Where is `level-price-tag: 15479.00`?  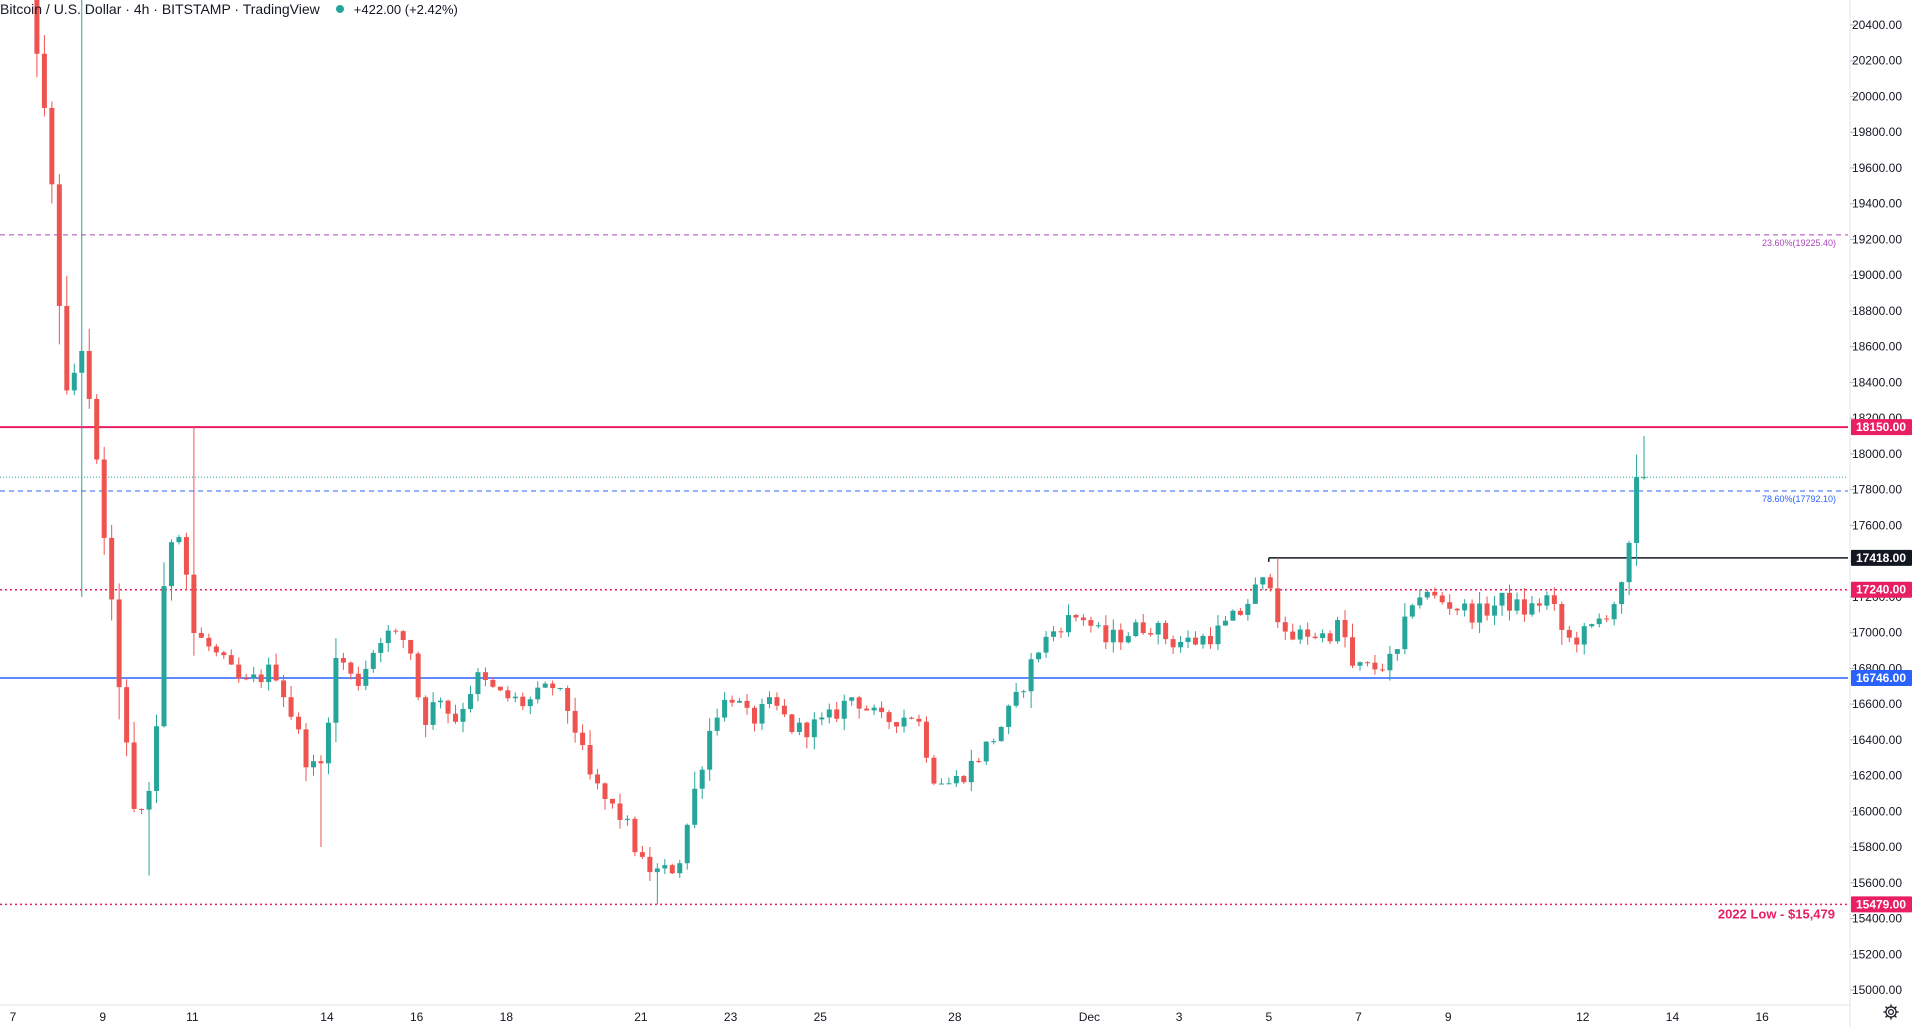 level-price-tag: 15479.00 is located at coordinates (1881, 904).